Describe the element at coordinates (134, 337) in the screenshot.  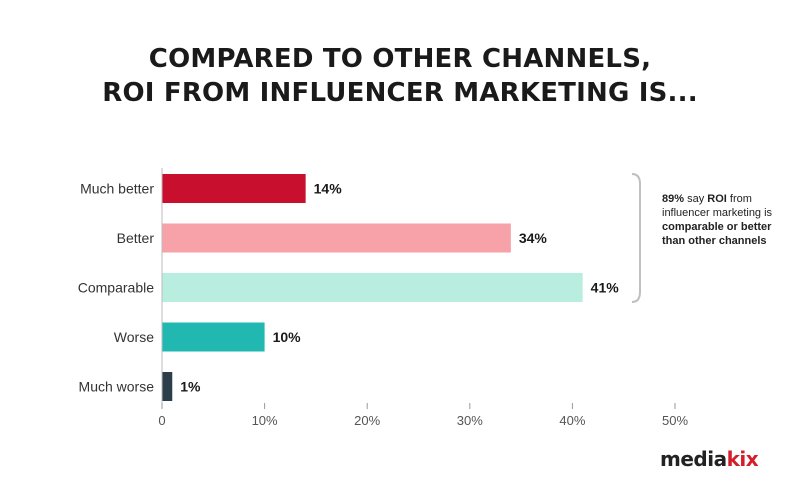
I see `category-label-worse: Worse` at that location.